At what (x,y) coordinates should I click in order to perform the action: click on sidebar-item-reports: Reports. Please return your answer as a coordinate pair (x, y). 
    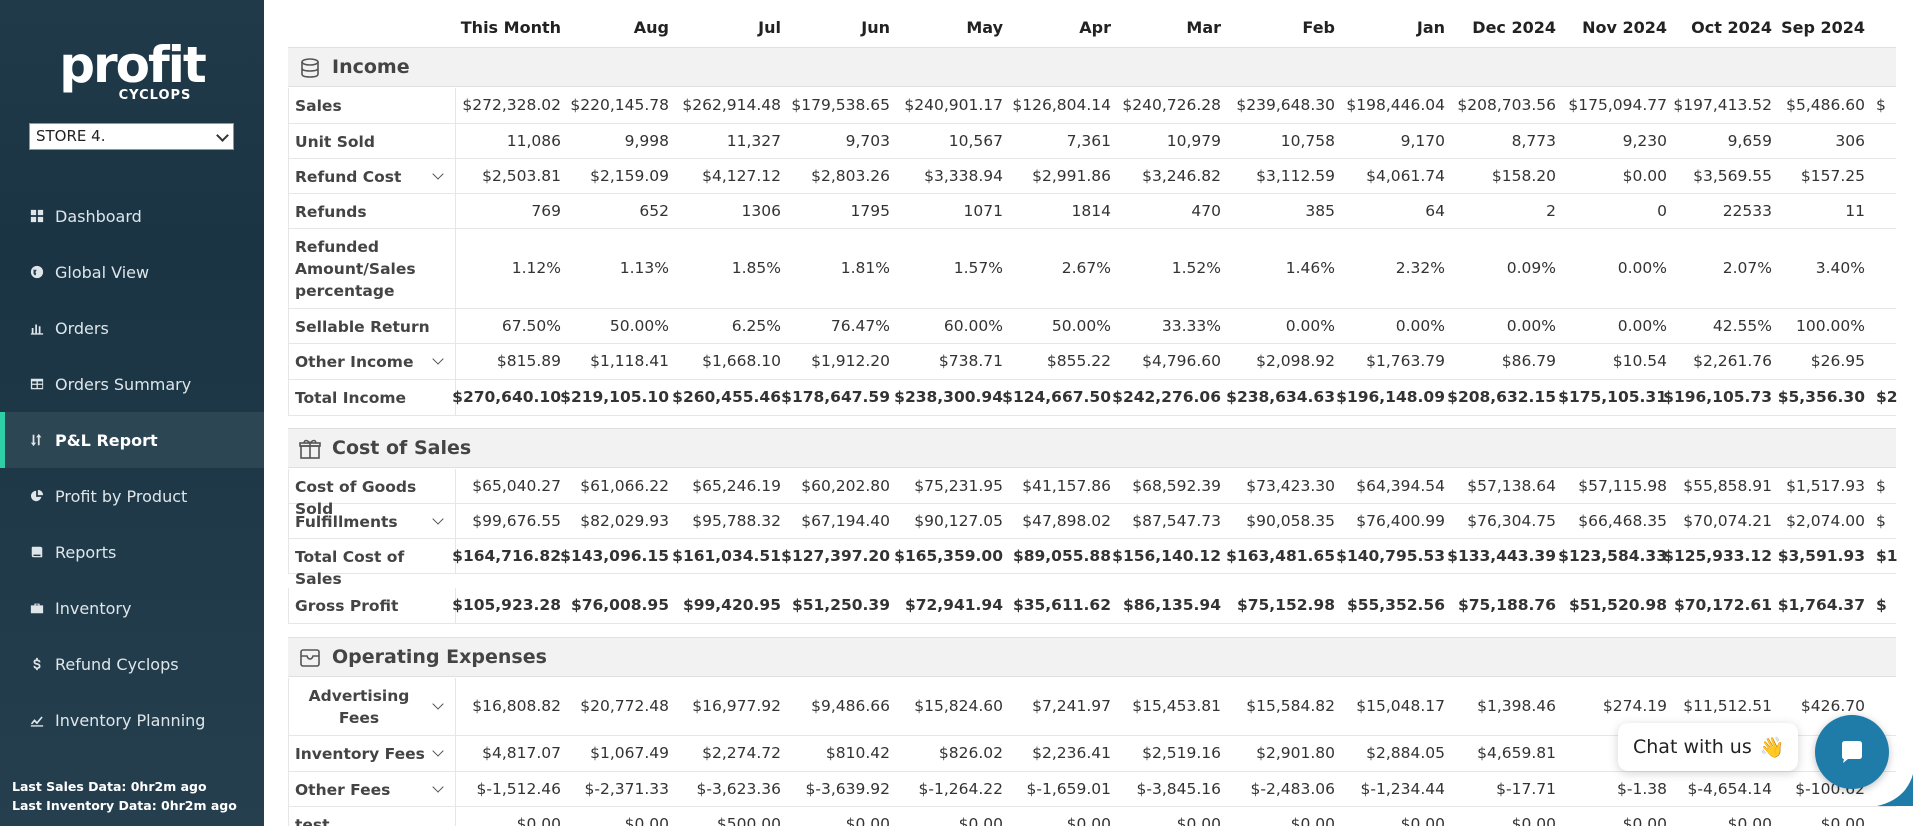
    Looking at the image, I should click on (132, 552).